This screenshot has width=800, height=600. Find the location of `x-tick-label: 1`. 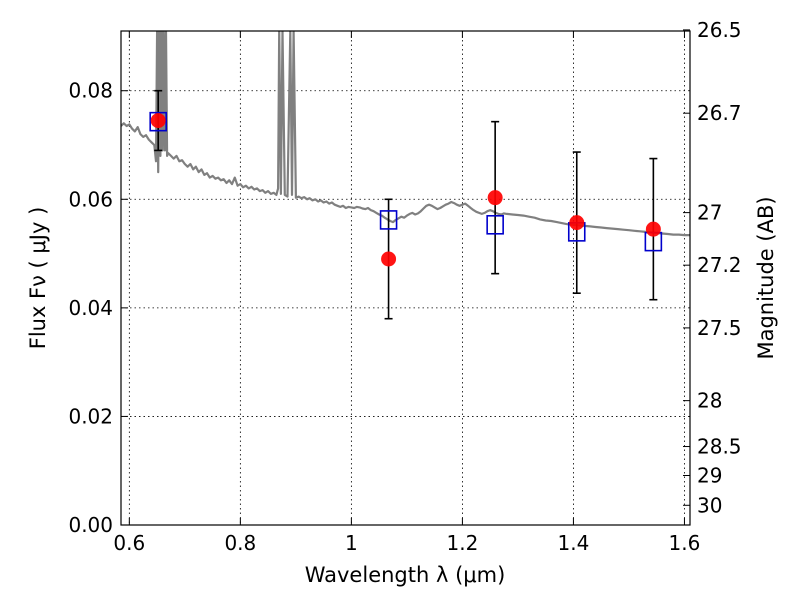

x-tick-label: 1 is located at coordinates (351, 543).